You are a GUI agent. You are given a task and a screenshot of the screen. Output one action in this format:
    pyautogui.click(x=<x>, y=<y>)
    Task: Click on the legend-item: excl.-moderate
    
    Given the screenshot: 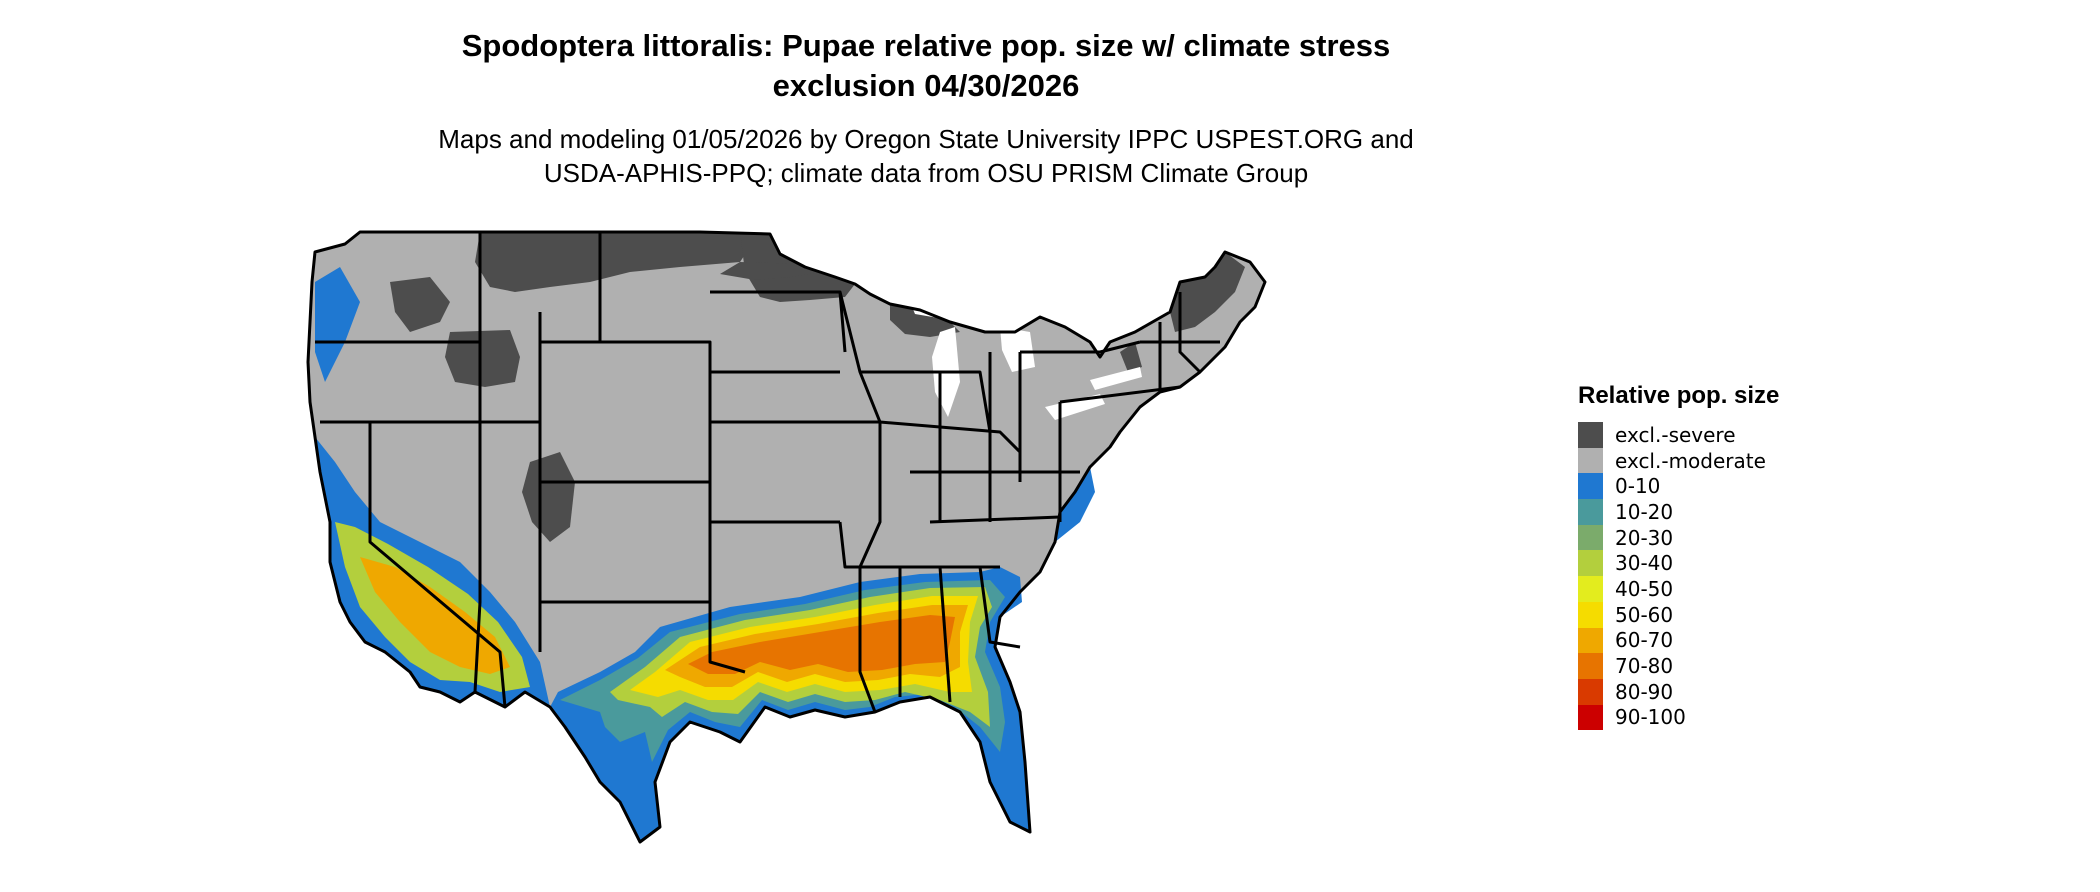 What is the action you would take?
    pyautogui.click(x=1728, y=460)
    